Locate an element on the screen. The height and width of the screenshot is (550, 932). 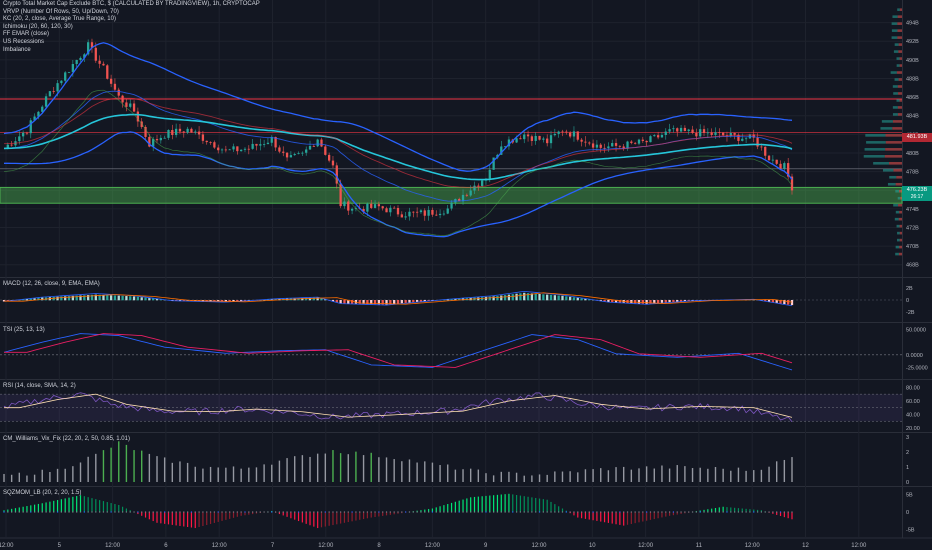
rsi-ma-line is located at coordinates (398, 405).